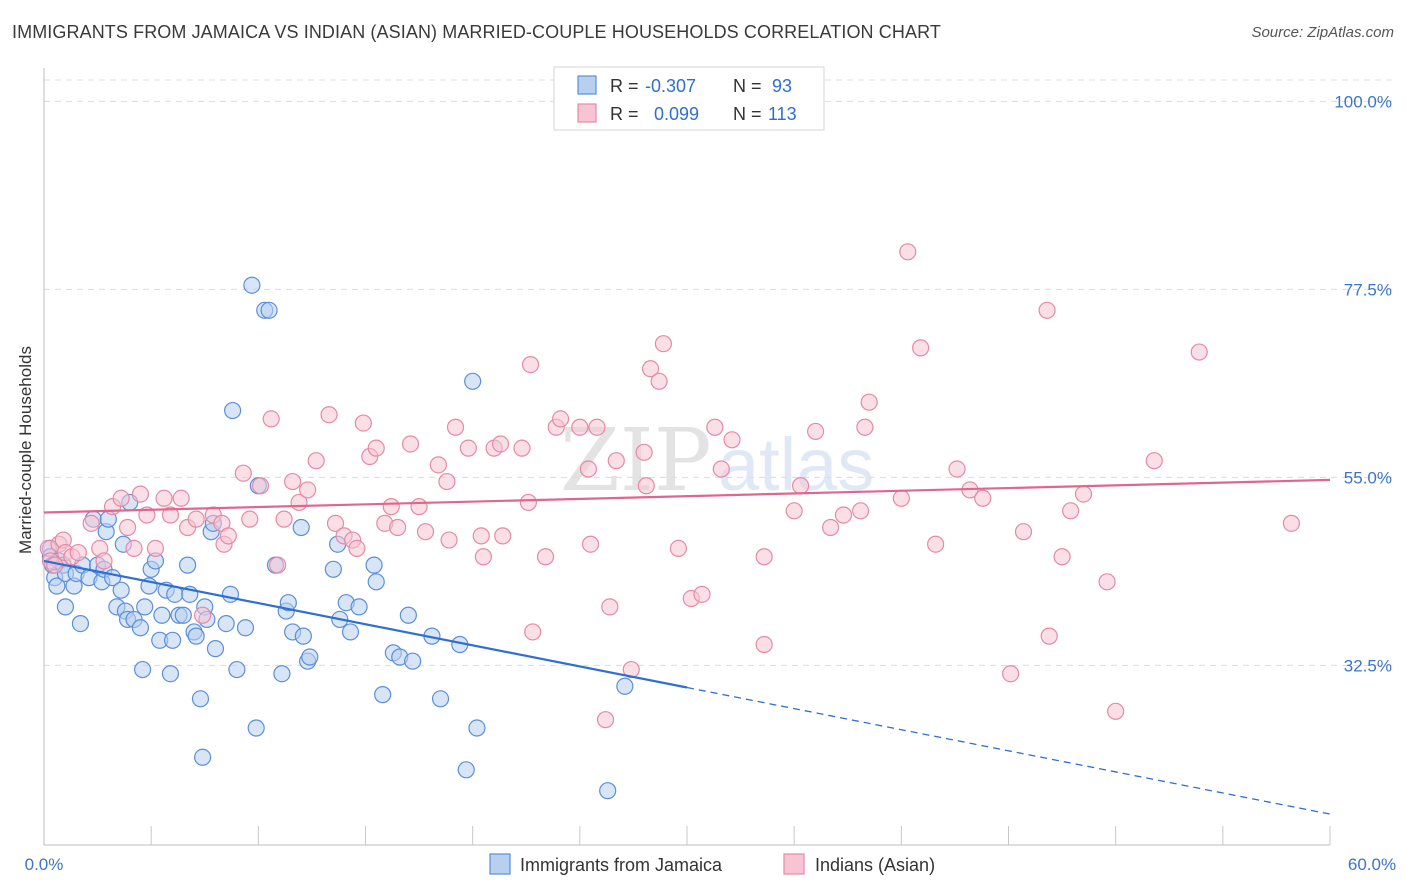 This screenshot has width=1406, height=892. Describe the element at coordinates (624, 86) in the screenshot. I see `stats-r-label-jamaica: R =` at that location.